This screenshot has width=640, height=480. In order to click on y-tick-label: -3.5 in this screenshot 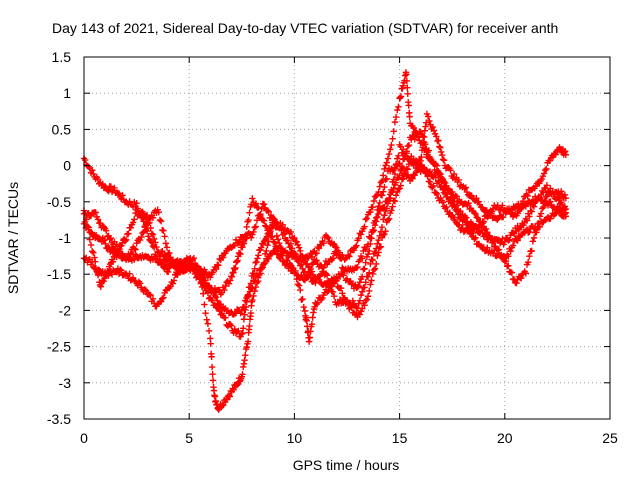, I will do `click(59, 419)`.